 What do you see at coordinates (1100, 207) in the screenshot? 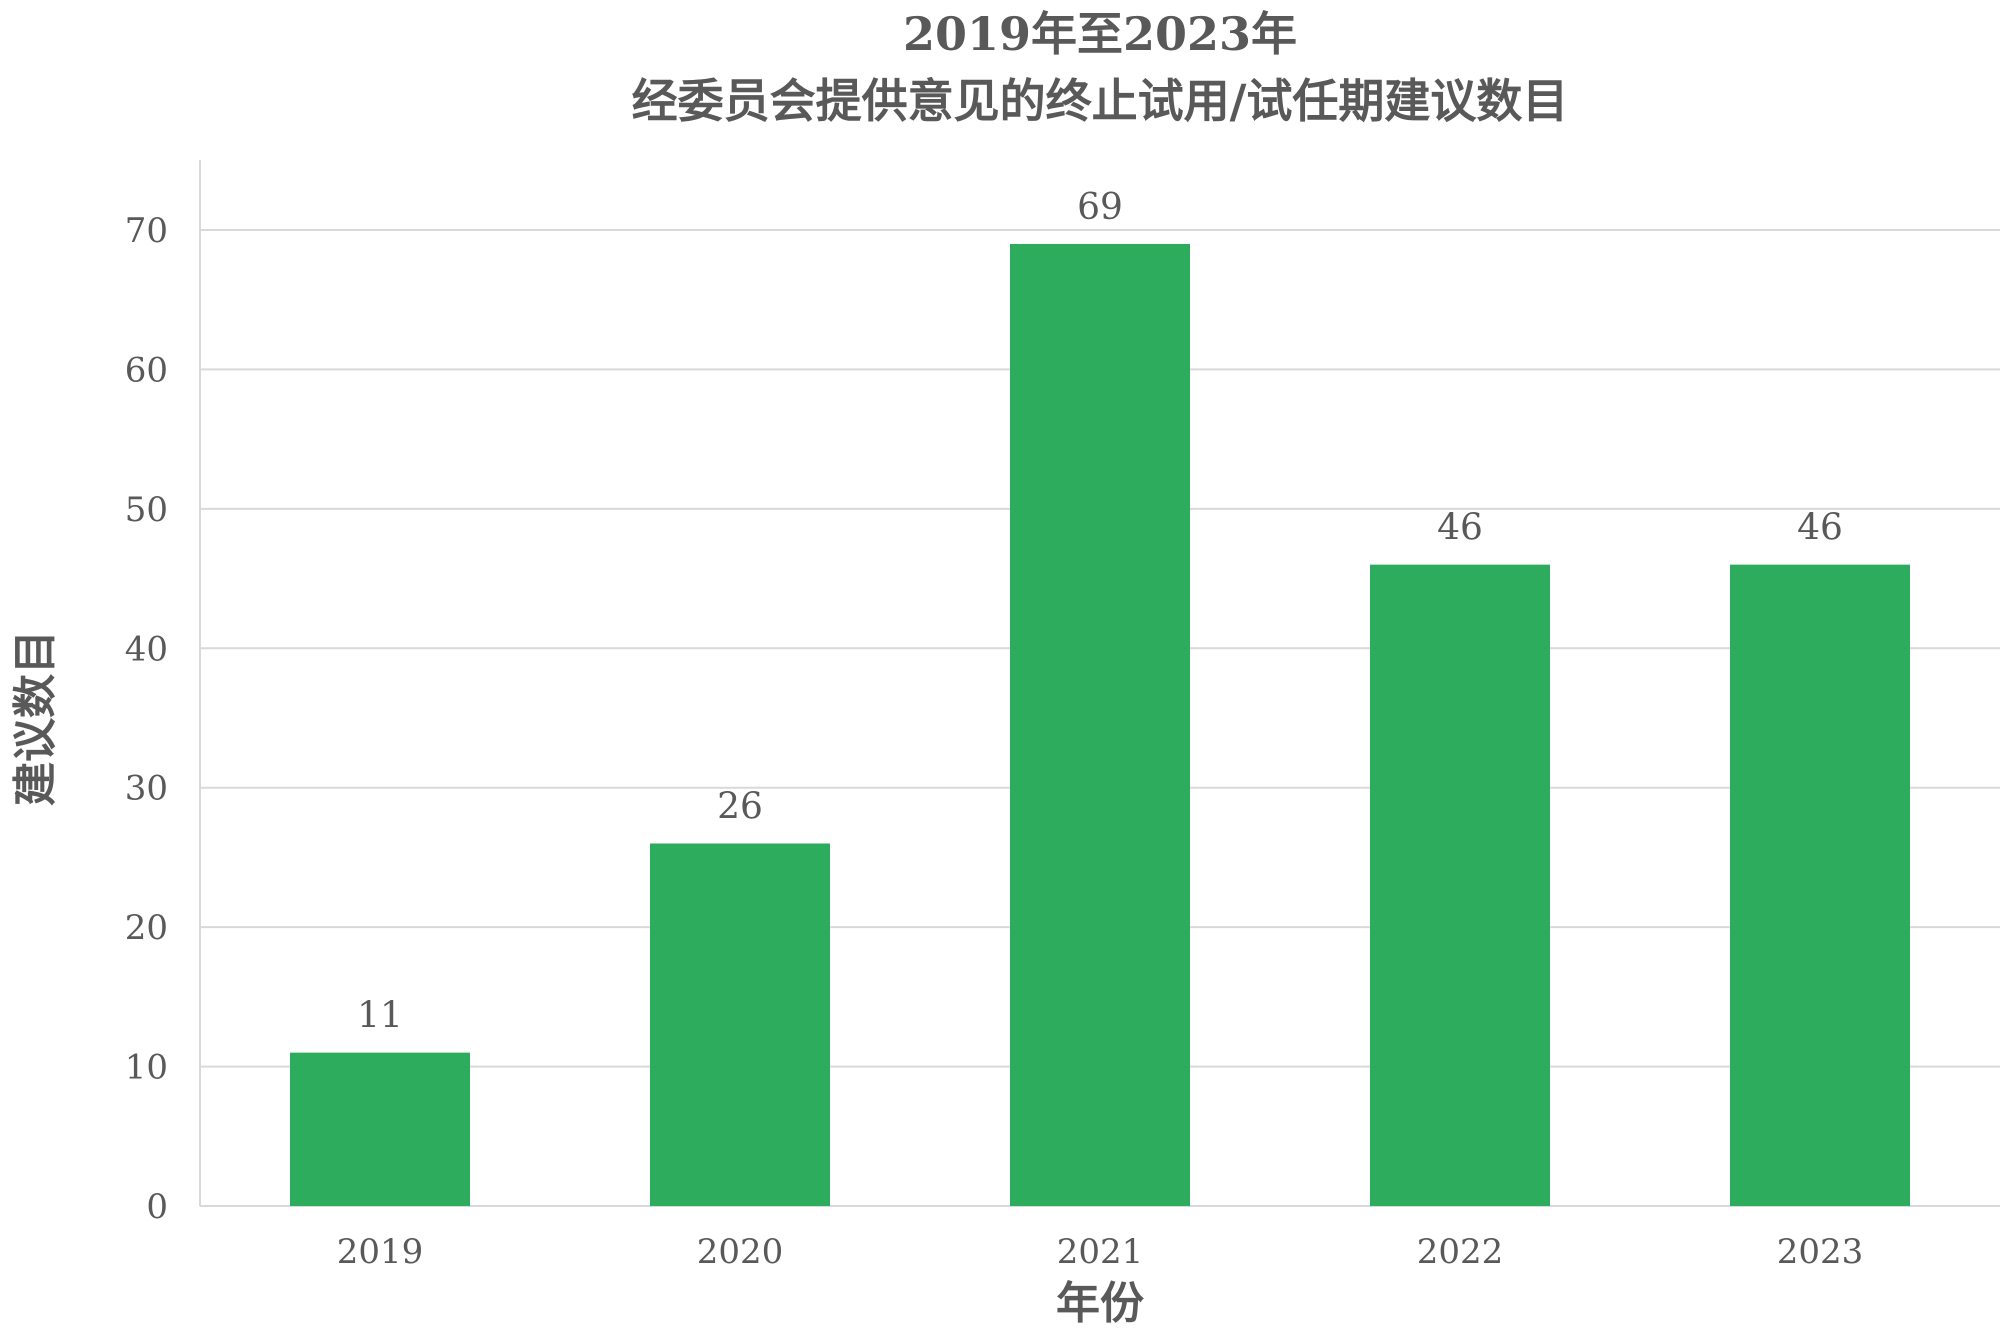
I see `data-label-2021: 69` at bounding box center [1100, 207].